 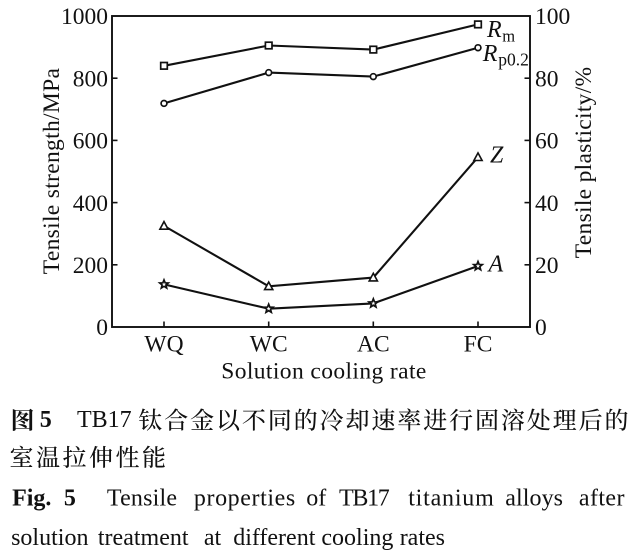 What do you see at coordinates (547, 79) in the screenshot?
I see `svg-text: 80` at bounding box center [547, 79].